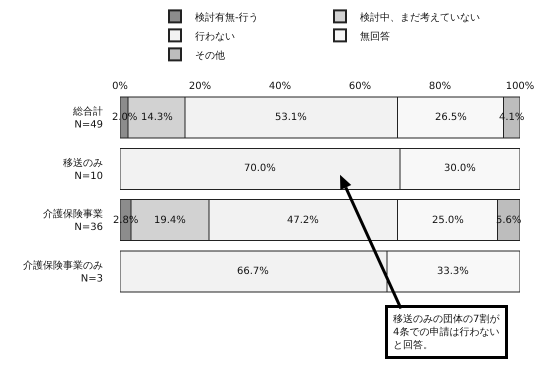  I want to click on y-tick-label: 総合計 N=49, so click(87, 117).